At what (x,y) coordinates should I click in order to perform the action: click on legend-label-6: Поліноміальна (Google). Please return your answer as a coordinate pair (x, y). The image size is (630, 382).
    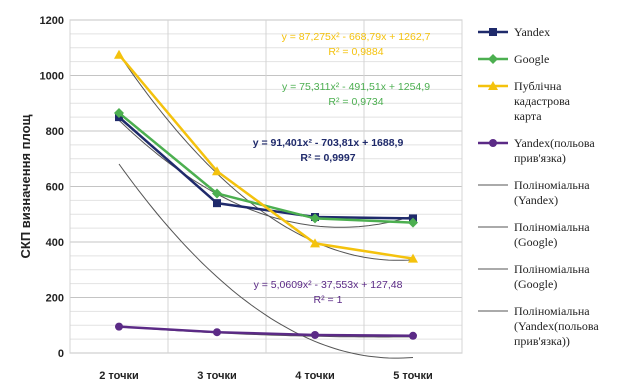
    Looking at the image, I should click on (552, 276).